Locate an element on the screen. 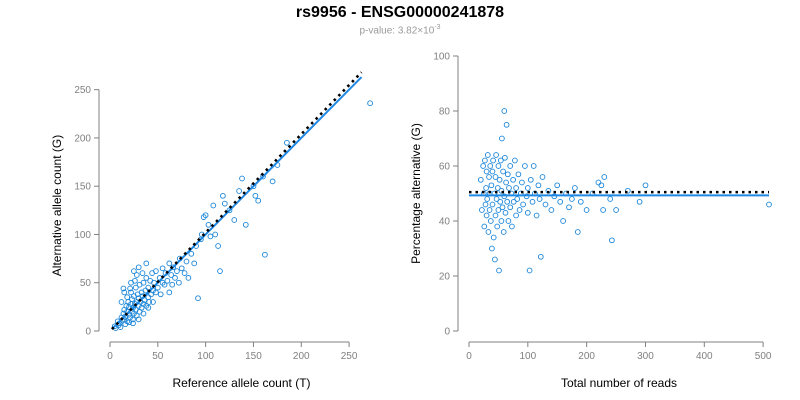  panel2-y-axis-label: Percentage alternative (G) is located at coordinates (416, 193).